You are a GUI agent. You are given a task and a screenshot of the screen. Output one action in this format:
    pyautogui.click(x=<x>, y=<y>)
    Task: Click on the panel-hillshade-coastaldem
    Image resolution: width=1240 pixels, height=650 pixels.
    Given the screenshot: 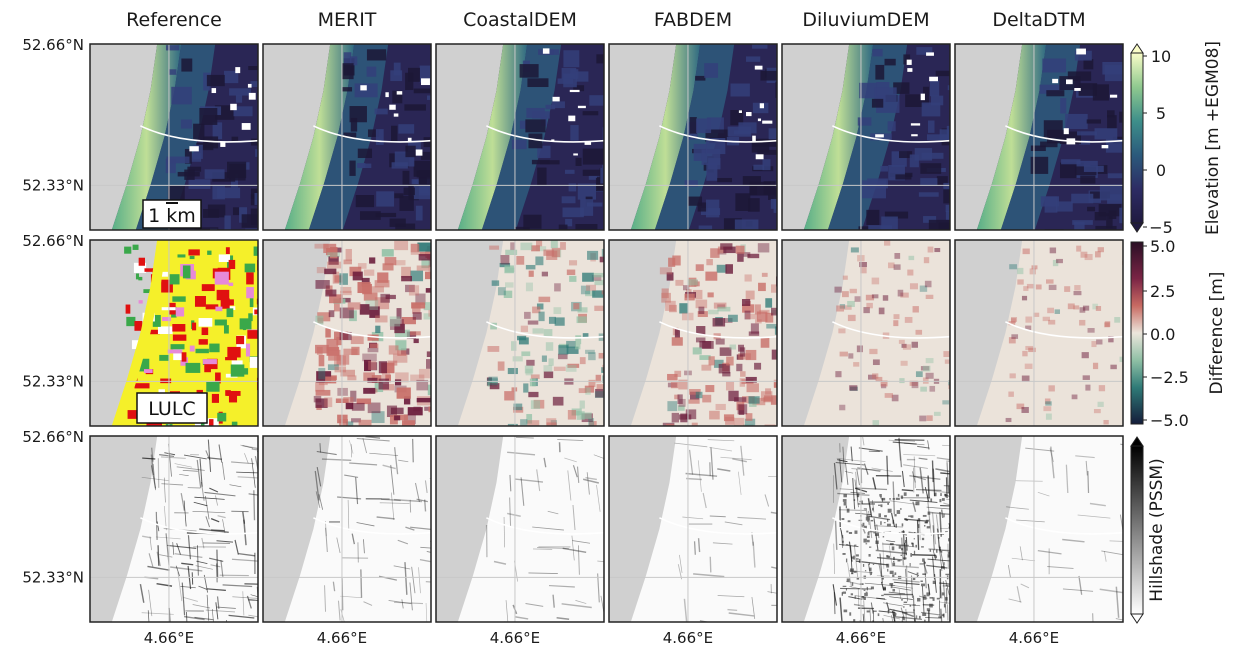 What is the action you would take?
    pyautogui.click(x=520, y=529)
    